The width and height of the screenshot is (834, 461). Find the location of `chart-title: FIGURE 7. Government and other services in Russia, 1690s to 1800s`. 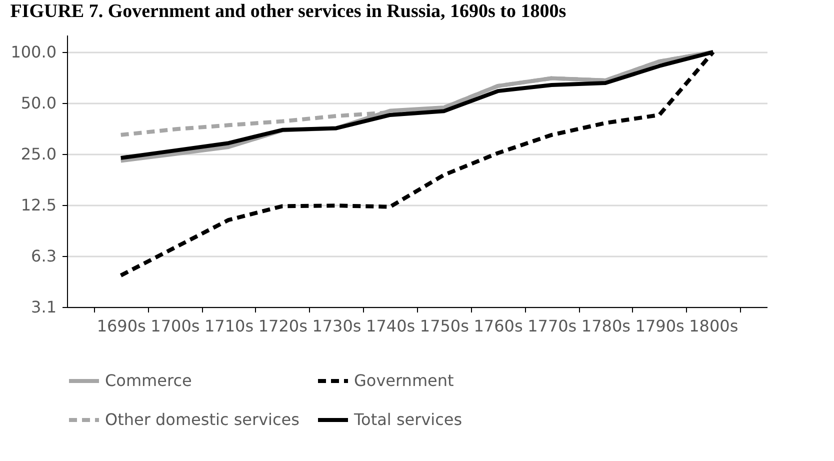

chart-title: FIGURE 7. Government and other services in Russia, 1690s to 1800s is located at coordinates (288, 11).